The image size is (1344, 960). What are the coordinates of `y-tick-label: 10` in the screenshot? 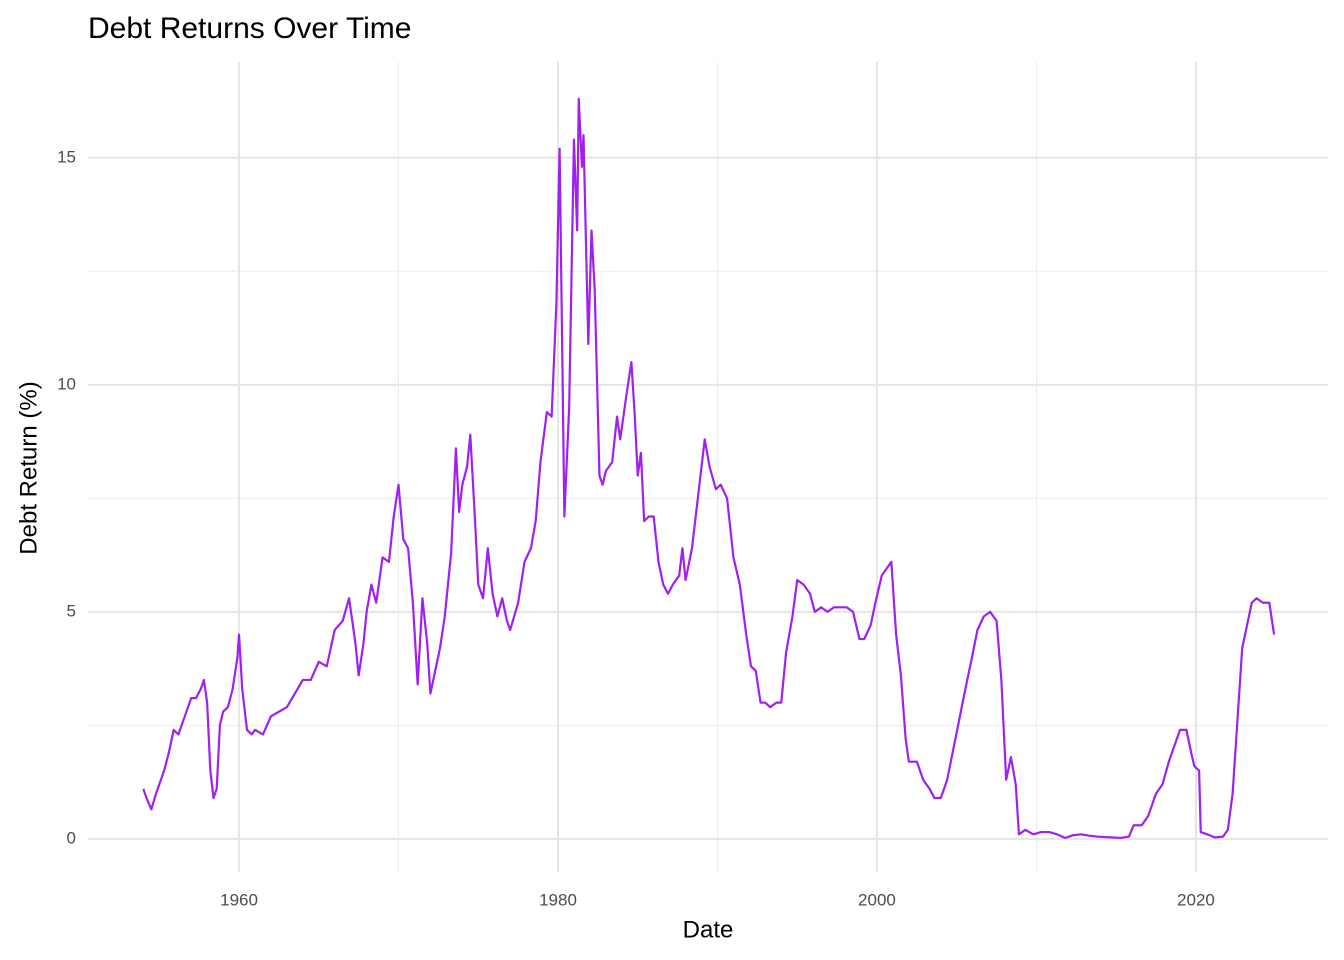 It's located at (66, 383).